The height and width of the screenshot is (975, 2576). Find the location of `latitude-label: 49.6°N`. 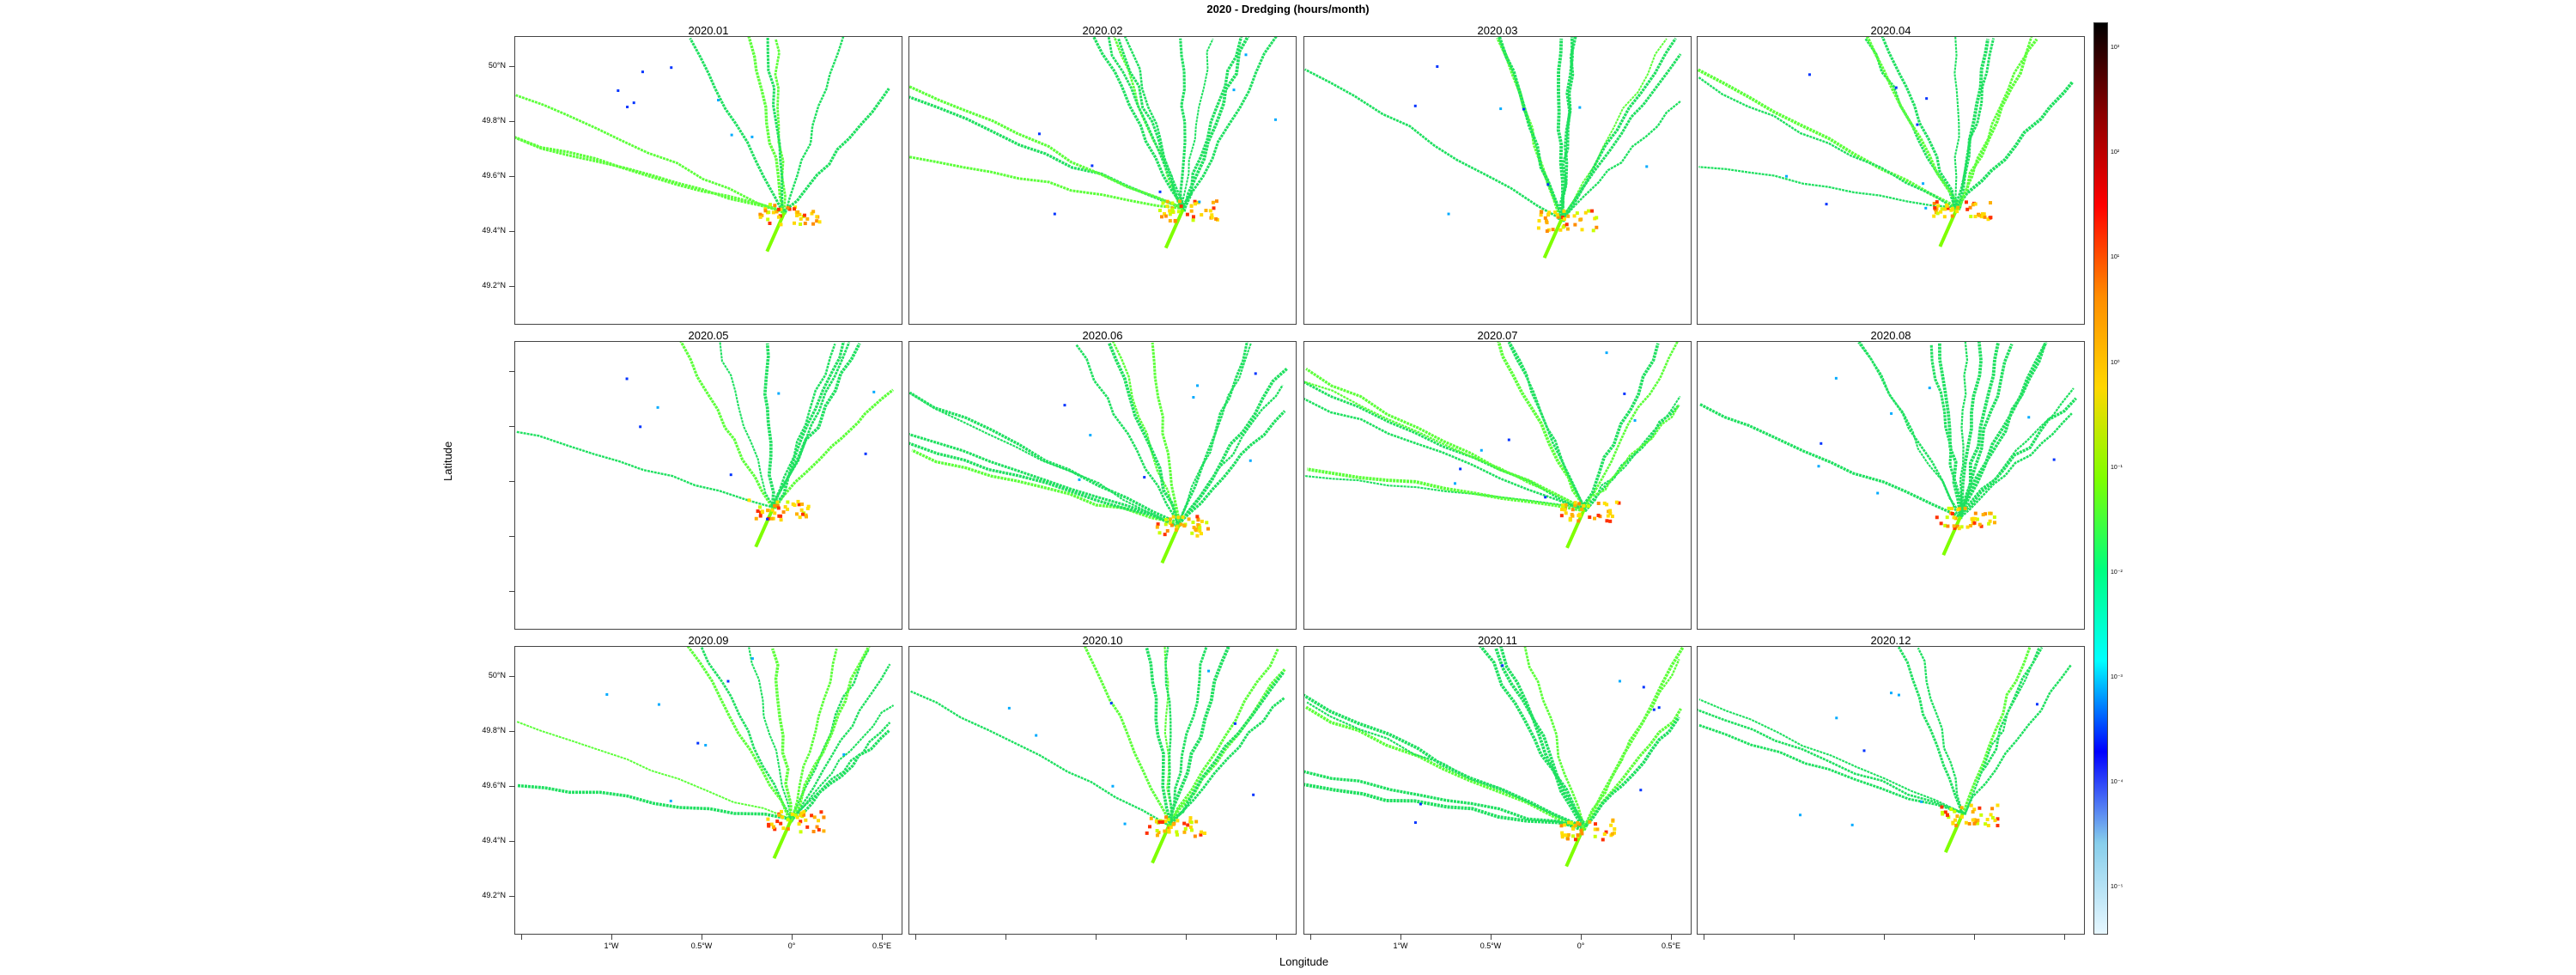

latitude-label: 49.6°N is located at coordinates (494, 785).